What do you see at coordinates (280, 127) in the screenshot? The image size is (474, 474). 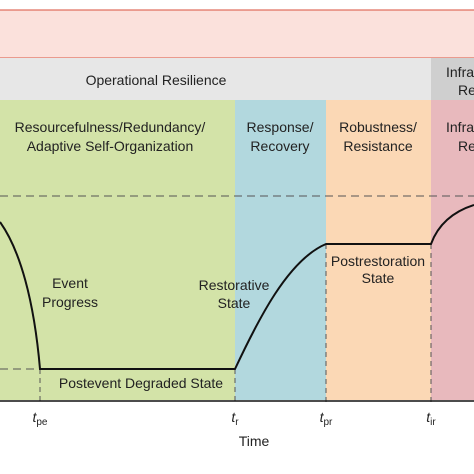 I see `phase-response-line1: Response/` at bounding box center [280, 127].